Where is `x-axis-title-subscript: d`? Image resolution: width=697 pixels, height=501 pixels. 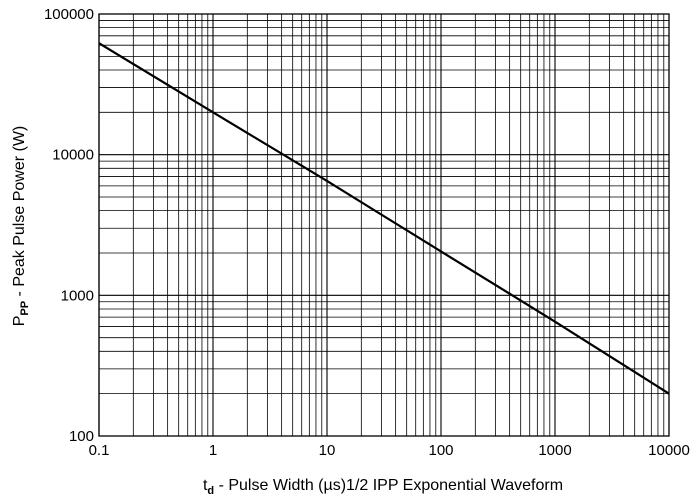
x-axis-title-subscript: d is located at coordinates (210, 491).